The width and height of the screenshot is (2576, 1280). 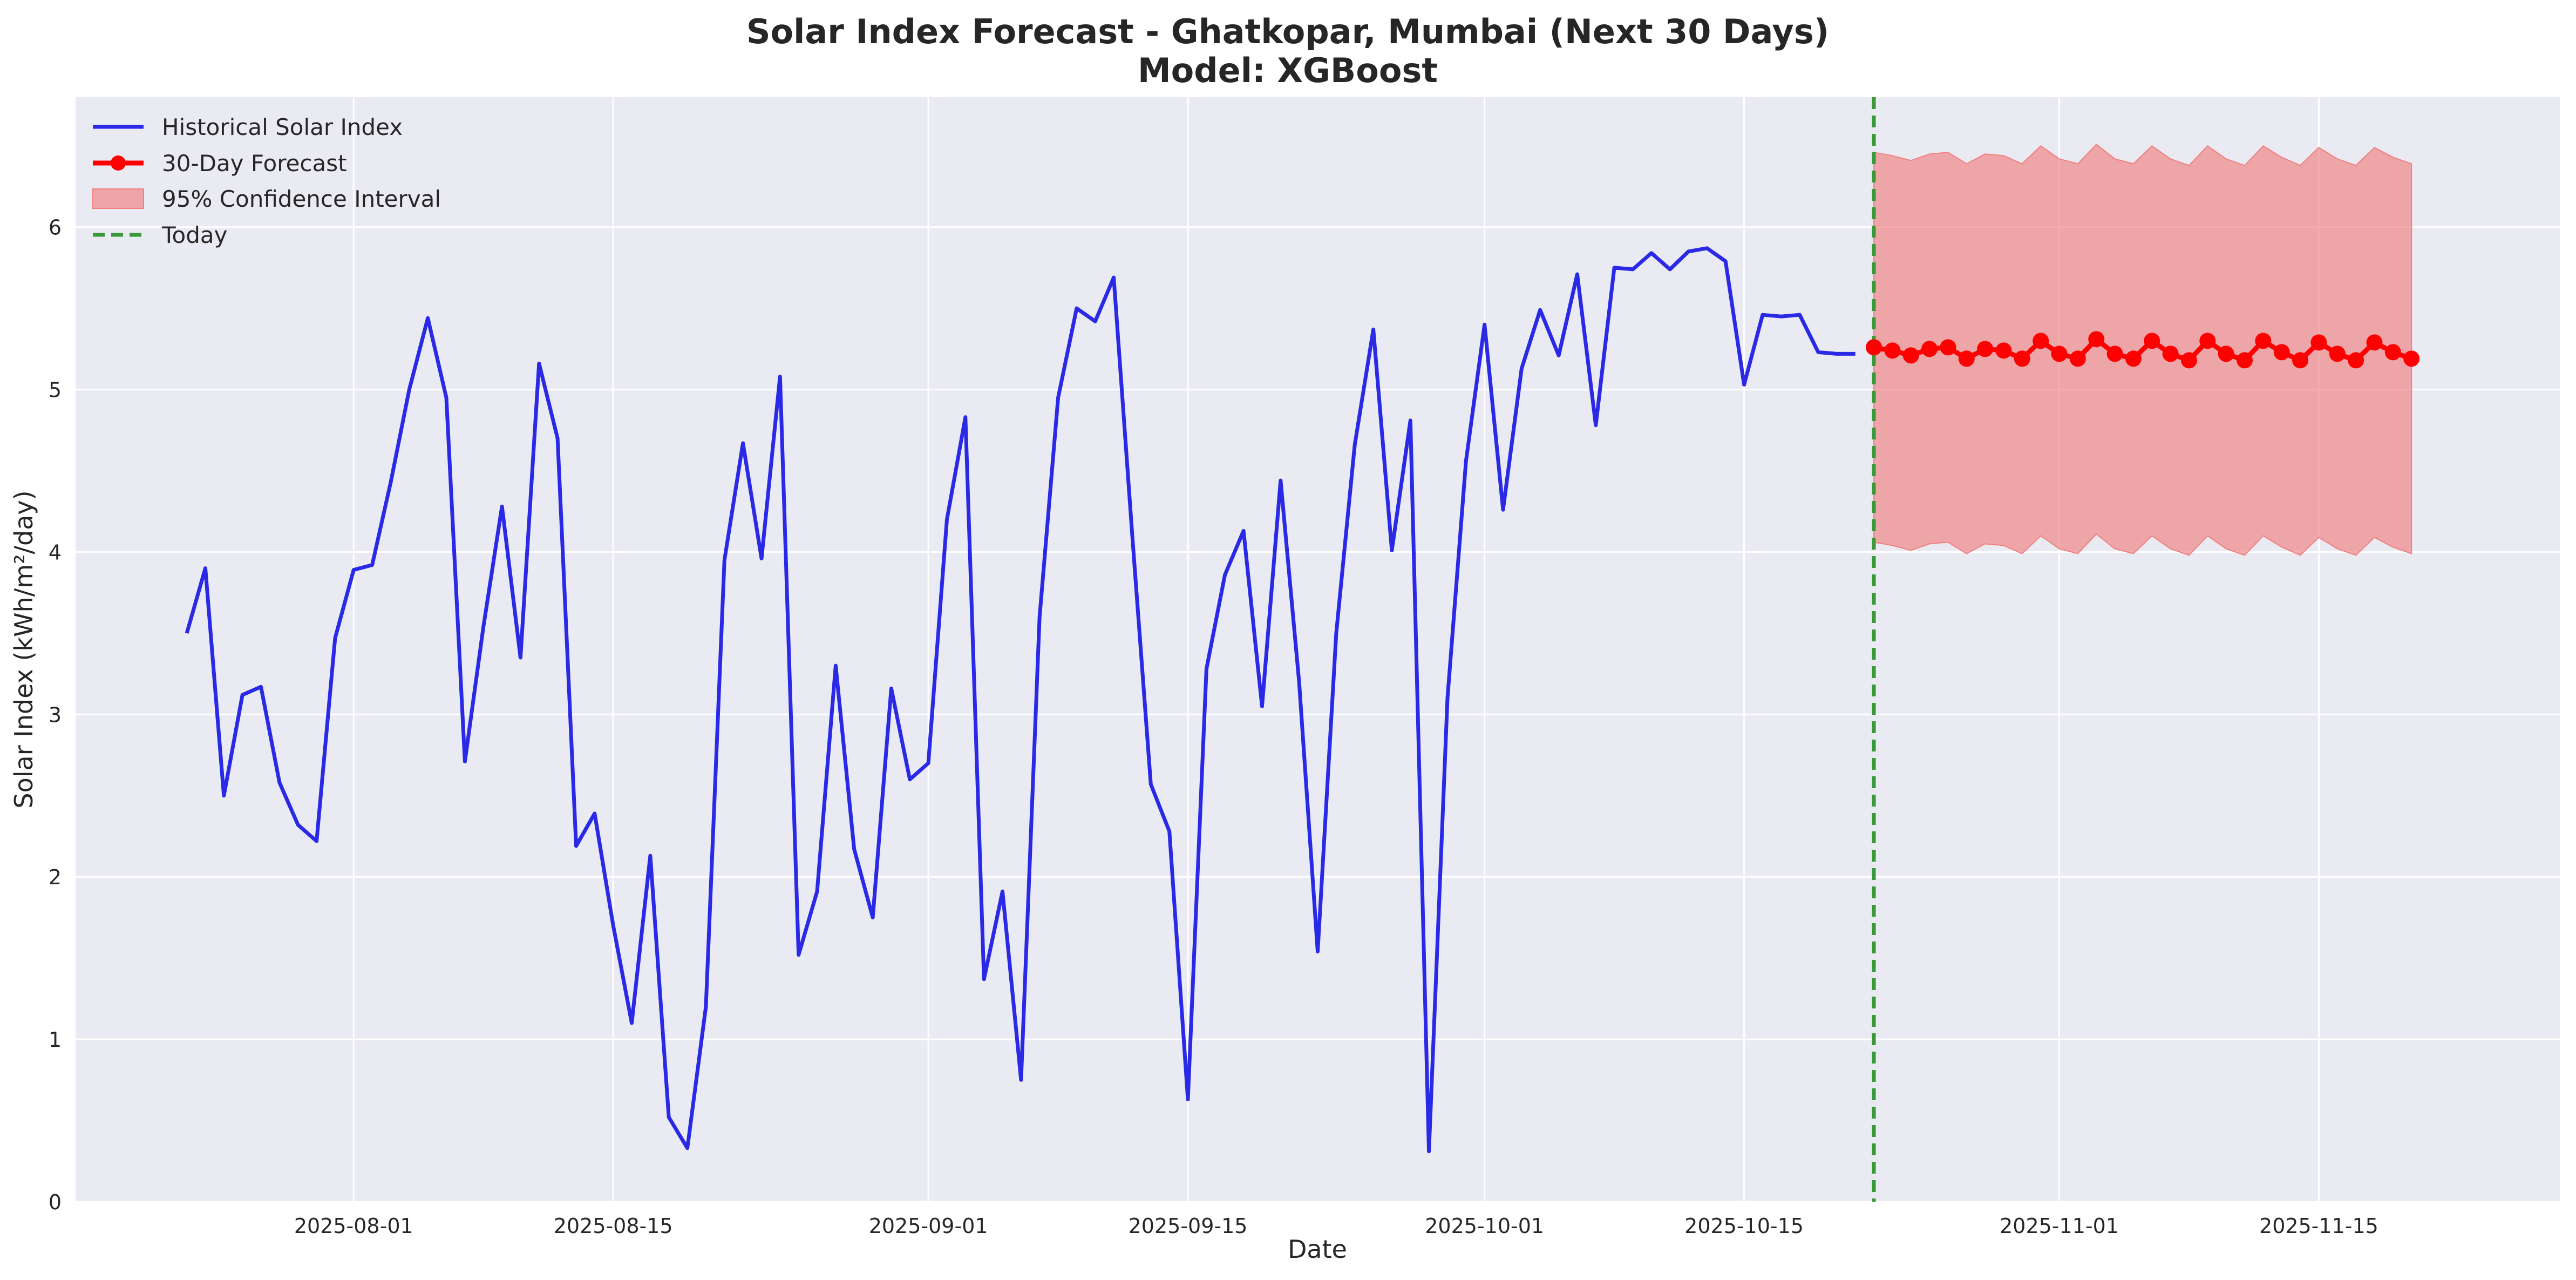 I want to click on y-axis-label: Solar Index (kWh/m²/day), so click(x=23, y=649).